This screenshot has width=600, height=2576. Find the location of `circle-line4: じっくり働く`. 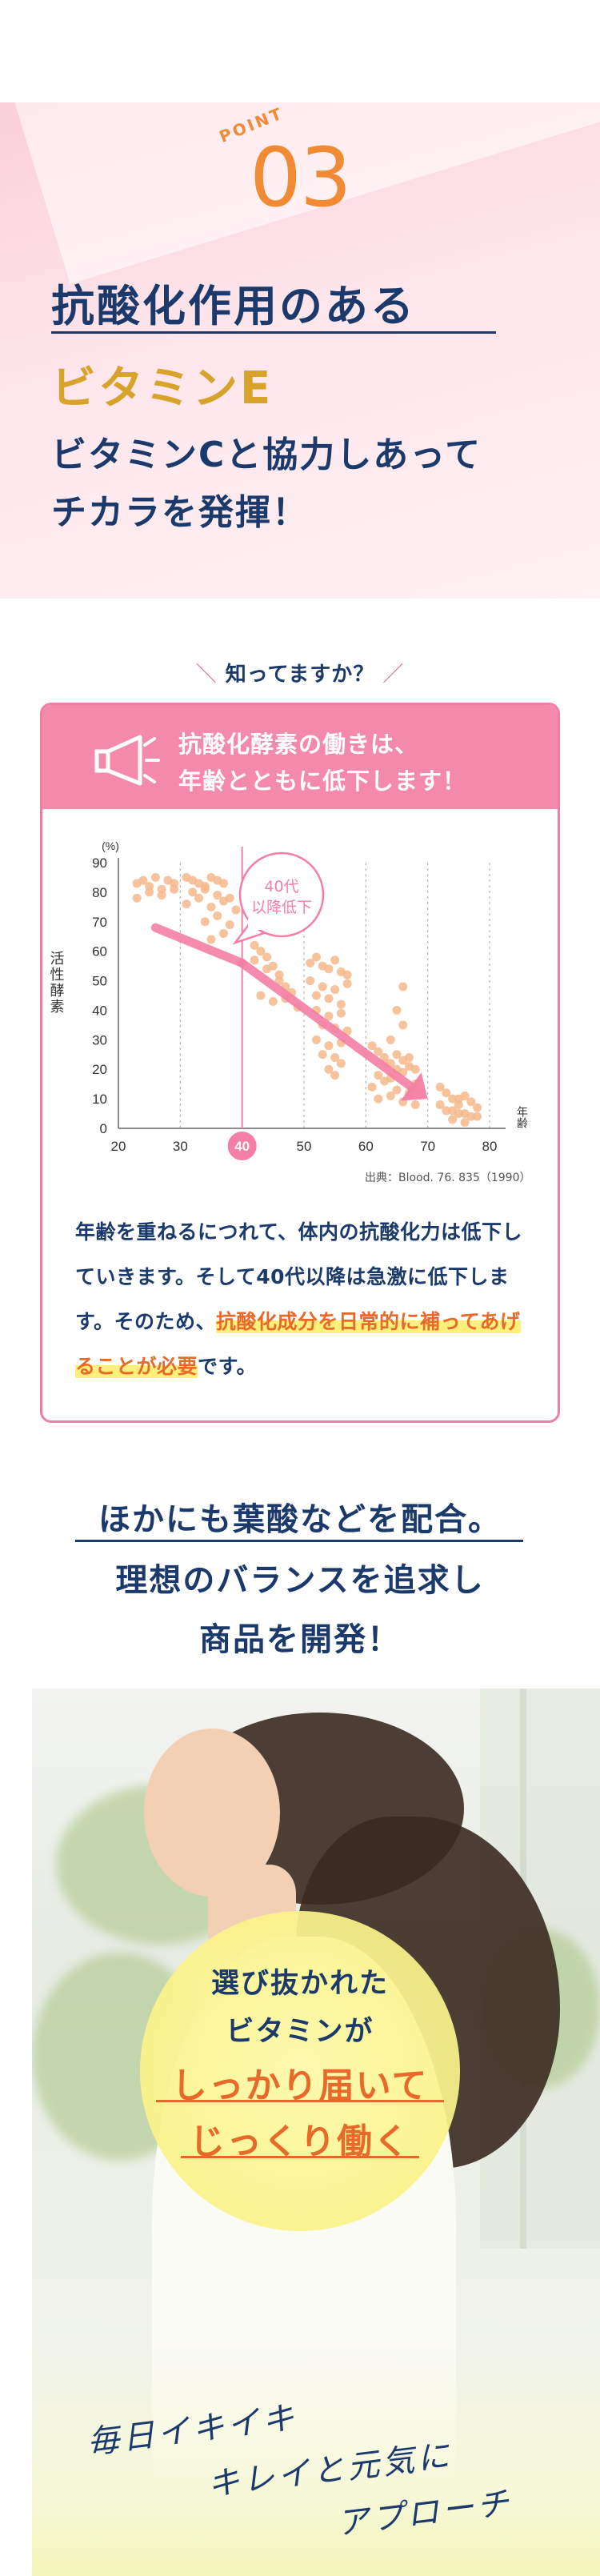

circle-line4: じっくり働く is located at coordinates (300, 2141).